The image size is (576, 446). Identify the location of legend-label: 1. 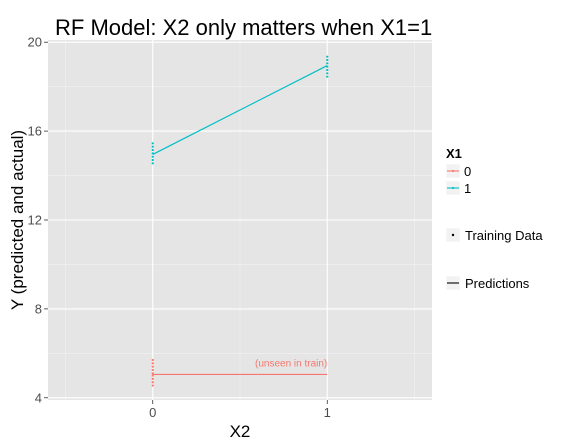
(467, 188).